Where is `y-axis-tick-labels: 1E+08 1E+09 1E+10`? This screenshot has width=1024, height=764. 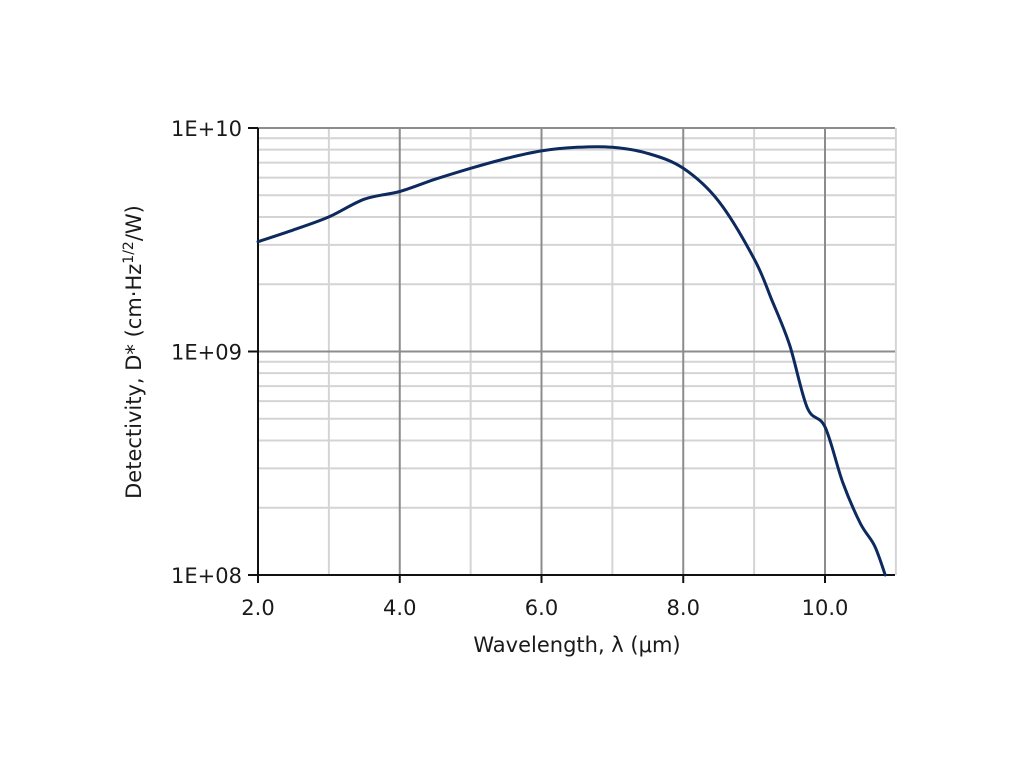 y-axis-tick-labels: 1E+08 1E+09 1E+10 is located at coordinates (206, 352).